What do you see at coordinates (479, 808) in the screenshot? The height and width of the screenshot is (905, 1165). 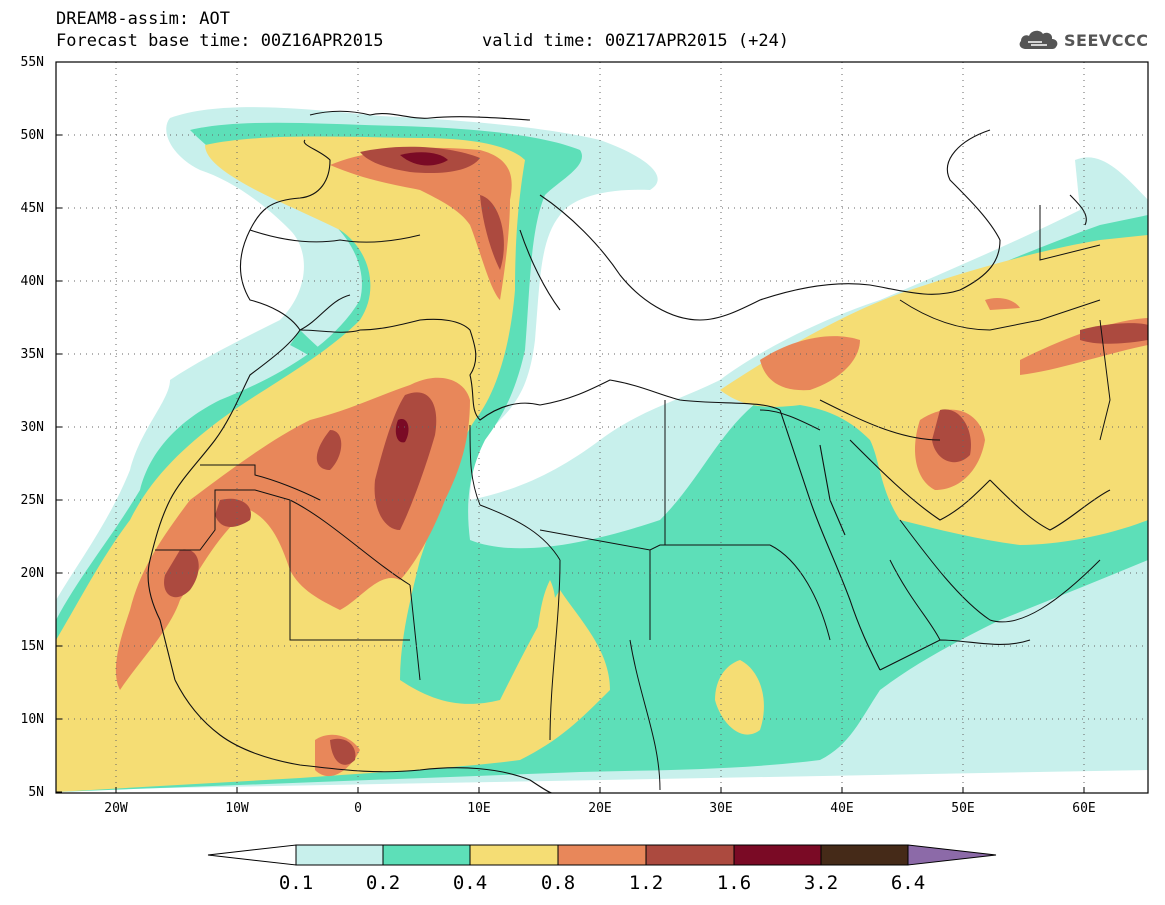 I see `lon-label: 10E` at bounding box center [479, 808].